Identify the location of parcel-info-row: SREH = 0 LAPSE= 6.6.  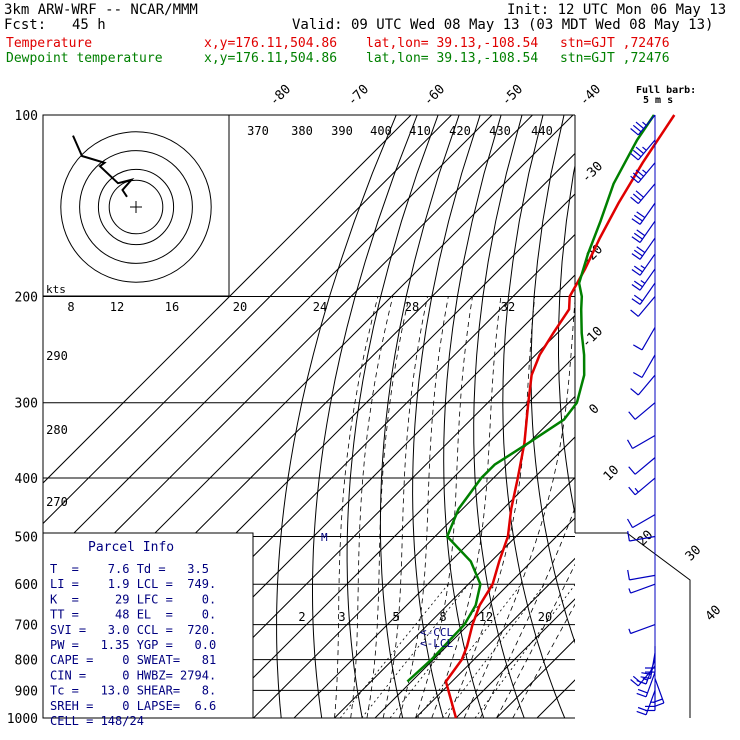
(133, 706).